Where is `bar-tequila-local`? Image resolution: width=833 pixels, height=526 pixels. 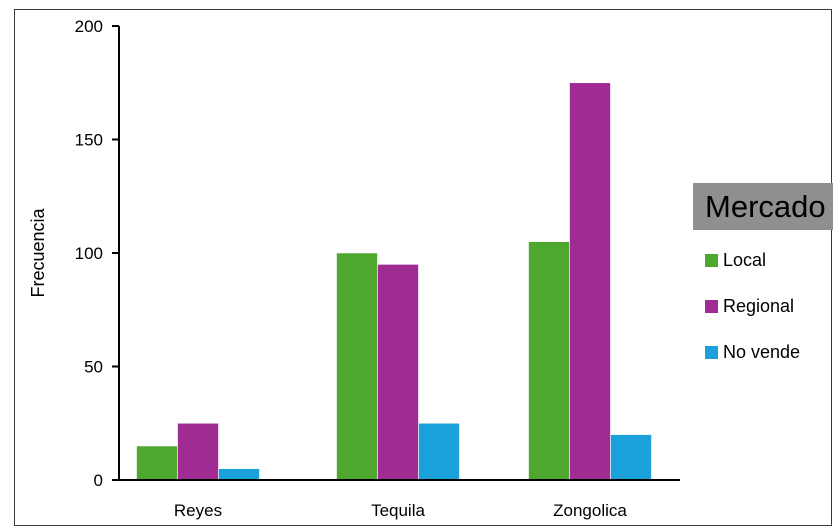
bar-tequila-local is located at coordinates (357, 366).